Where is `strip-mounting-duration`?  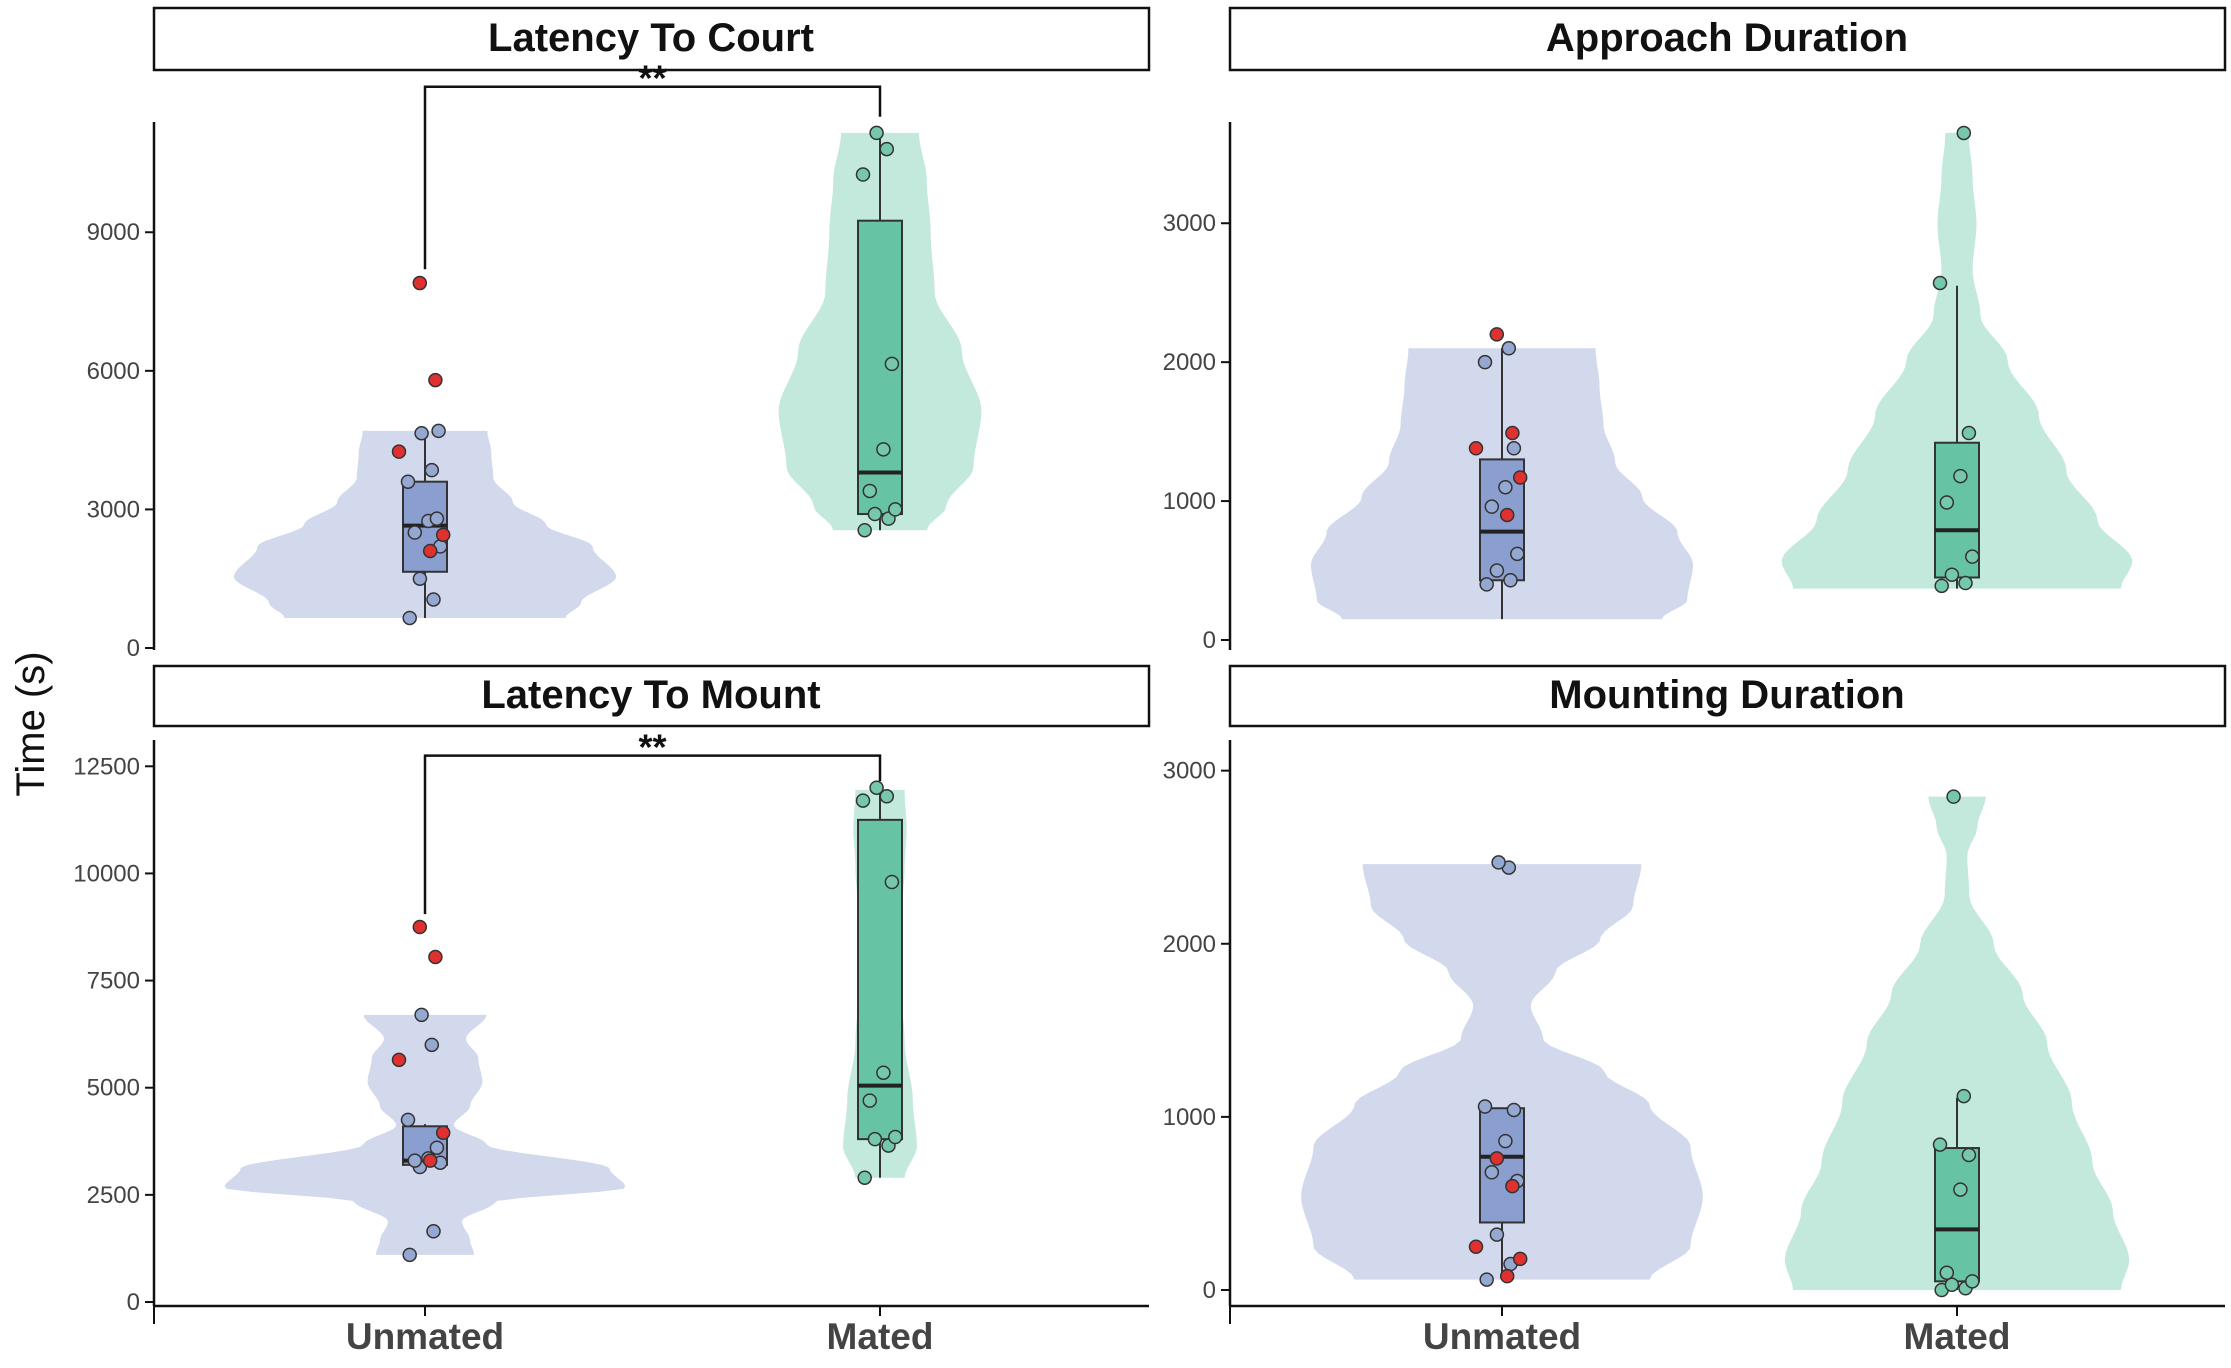 strip-mounting-duration is located at coordinates (1727, 696).